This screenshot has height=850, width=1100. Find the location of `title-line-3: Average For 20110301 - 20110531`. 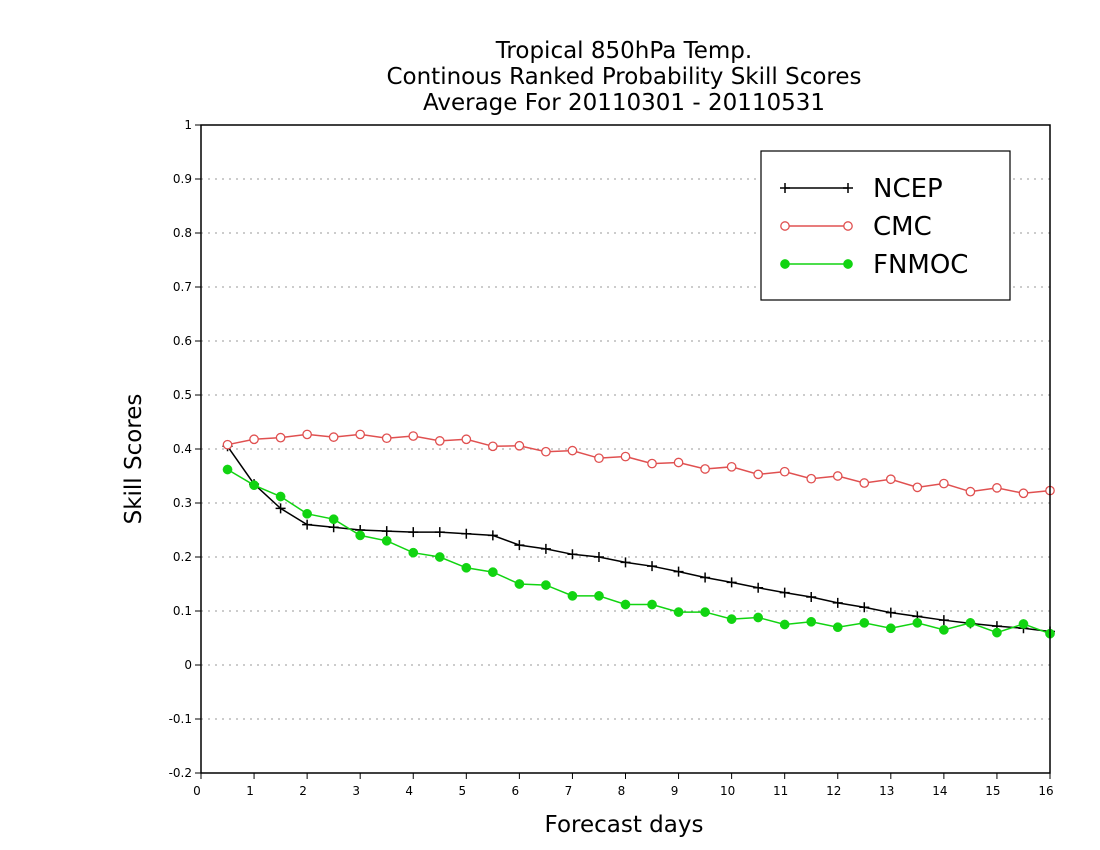

title-line-3: Average For 20110301 - 20110531 is located at coordinates (624, 103).